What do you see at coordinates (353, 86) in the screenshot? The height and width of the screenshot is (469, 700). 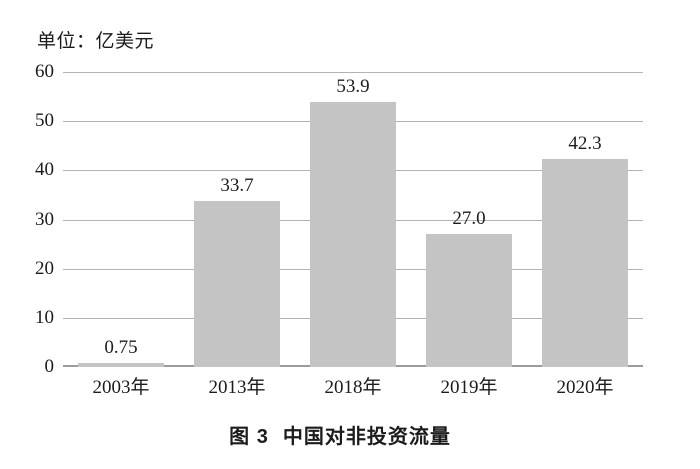 I see `value-label-2018年: 53.9` at bounding box center [353, 86].